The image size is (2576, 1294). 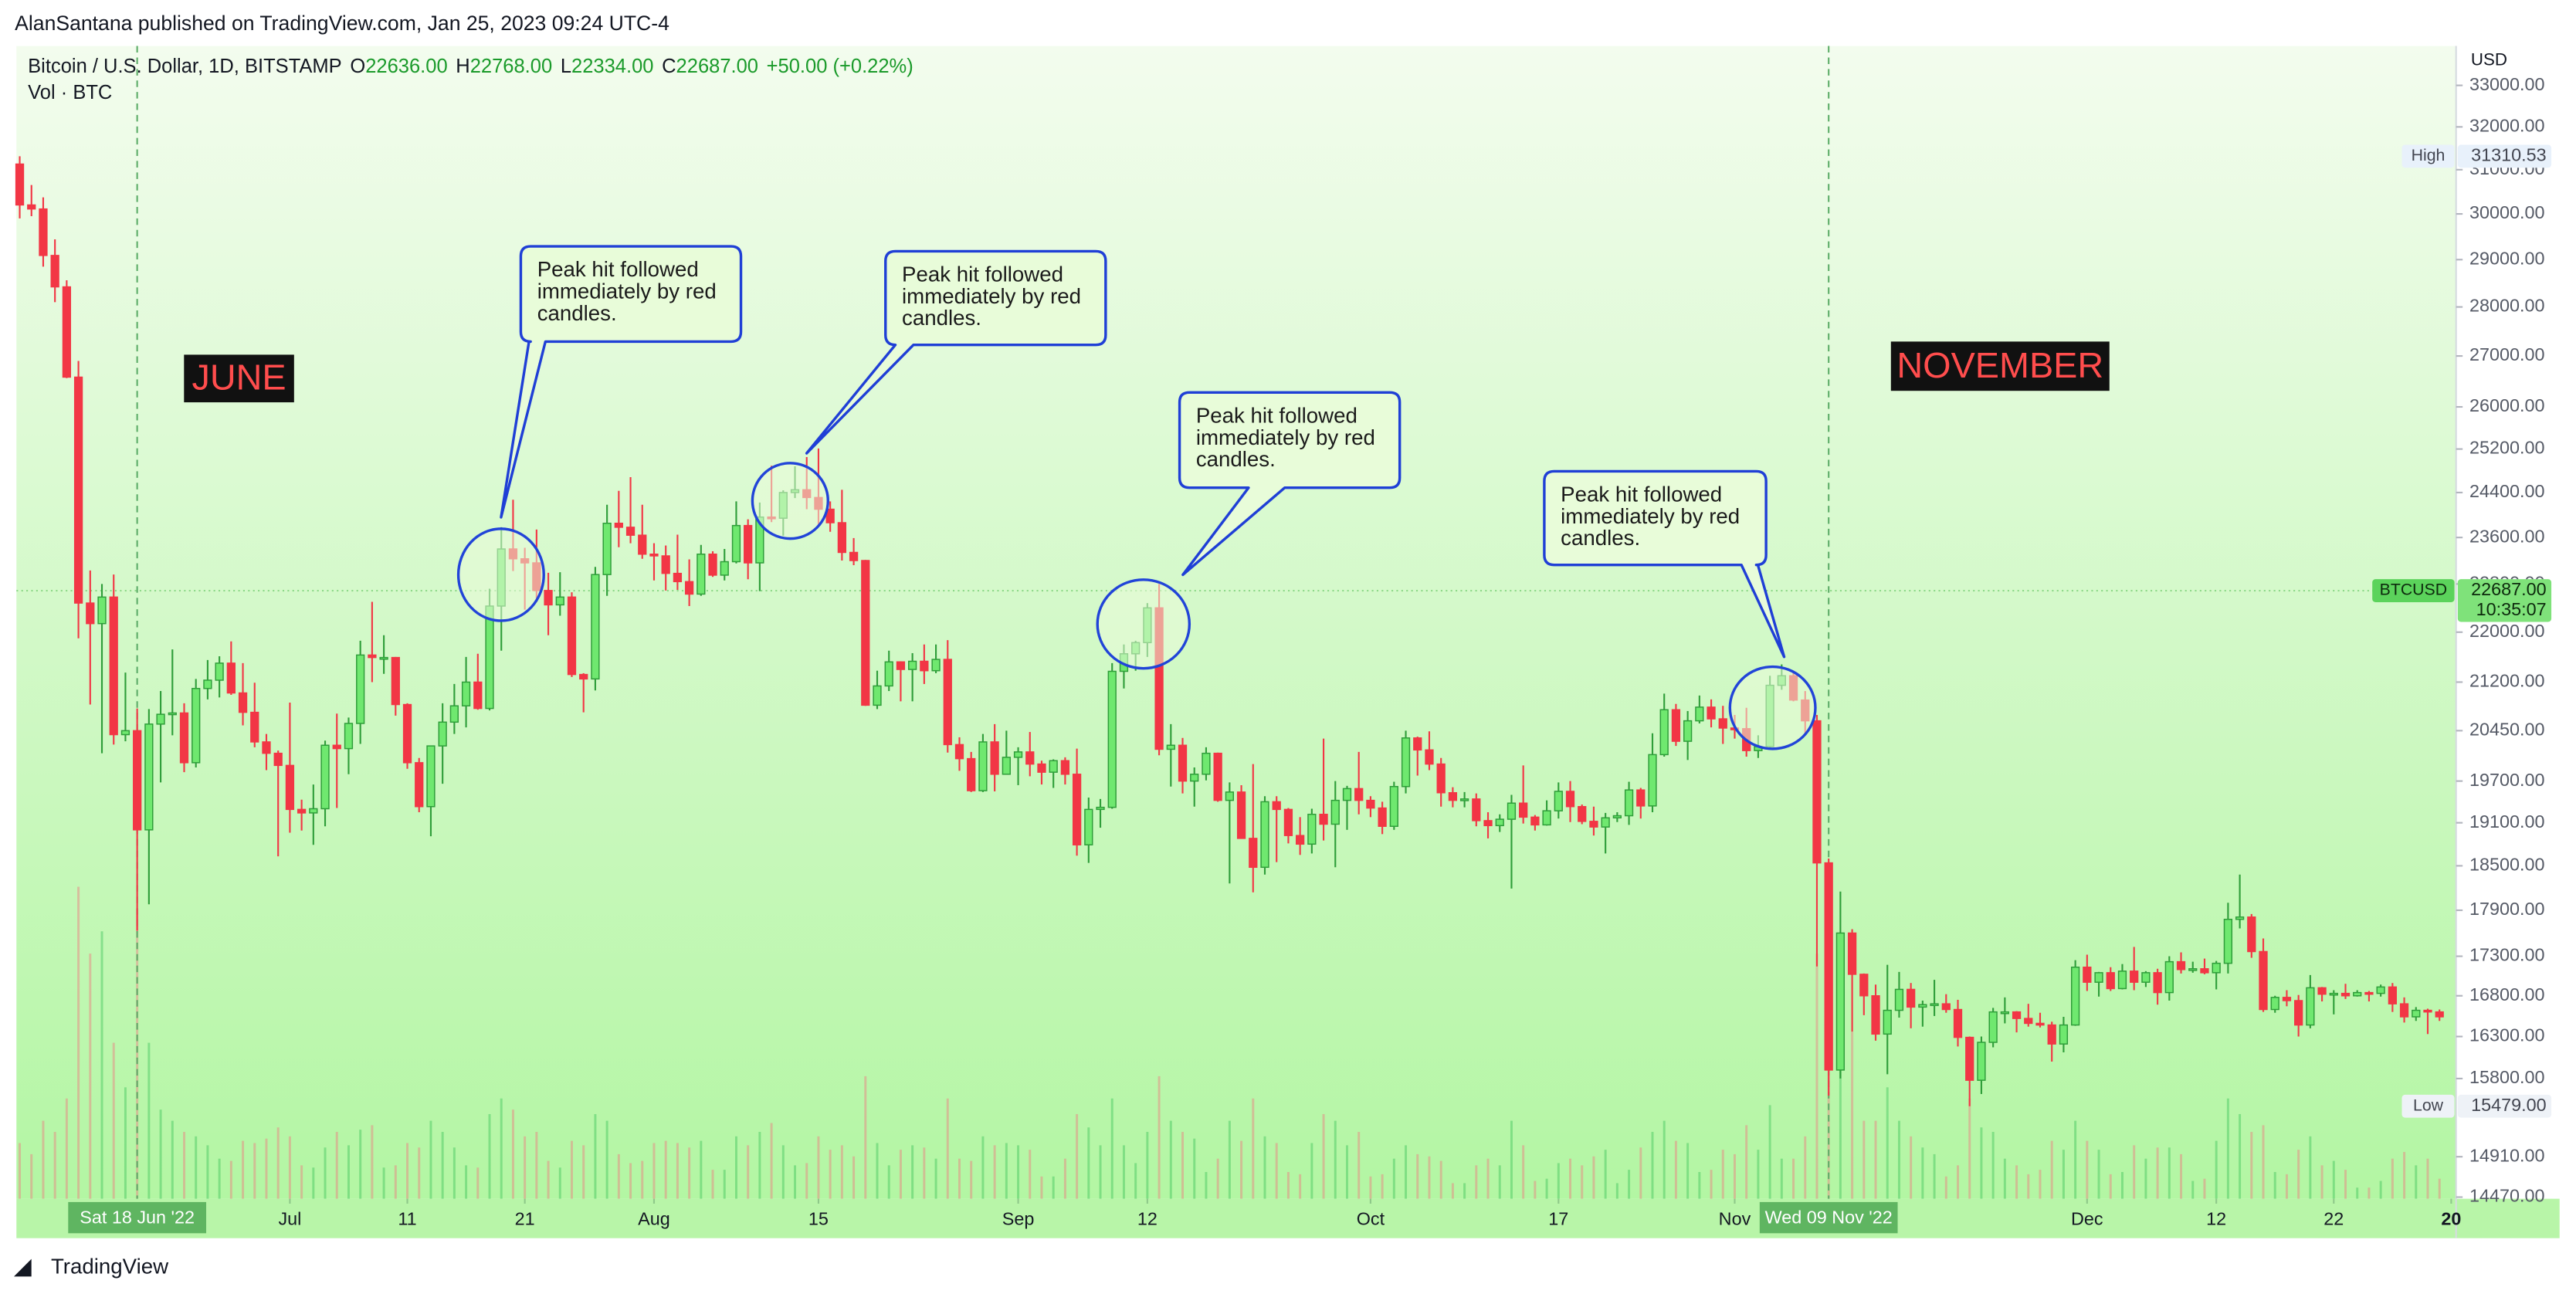 I want to click on callout-text: immediately by red, so click(x=1285, y=437).